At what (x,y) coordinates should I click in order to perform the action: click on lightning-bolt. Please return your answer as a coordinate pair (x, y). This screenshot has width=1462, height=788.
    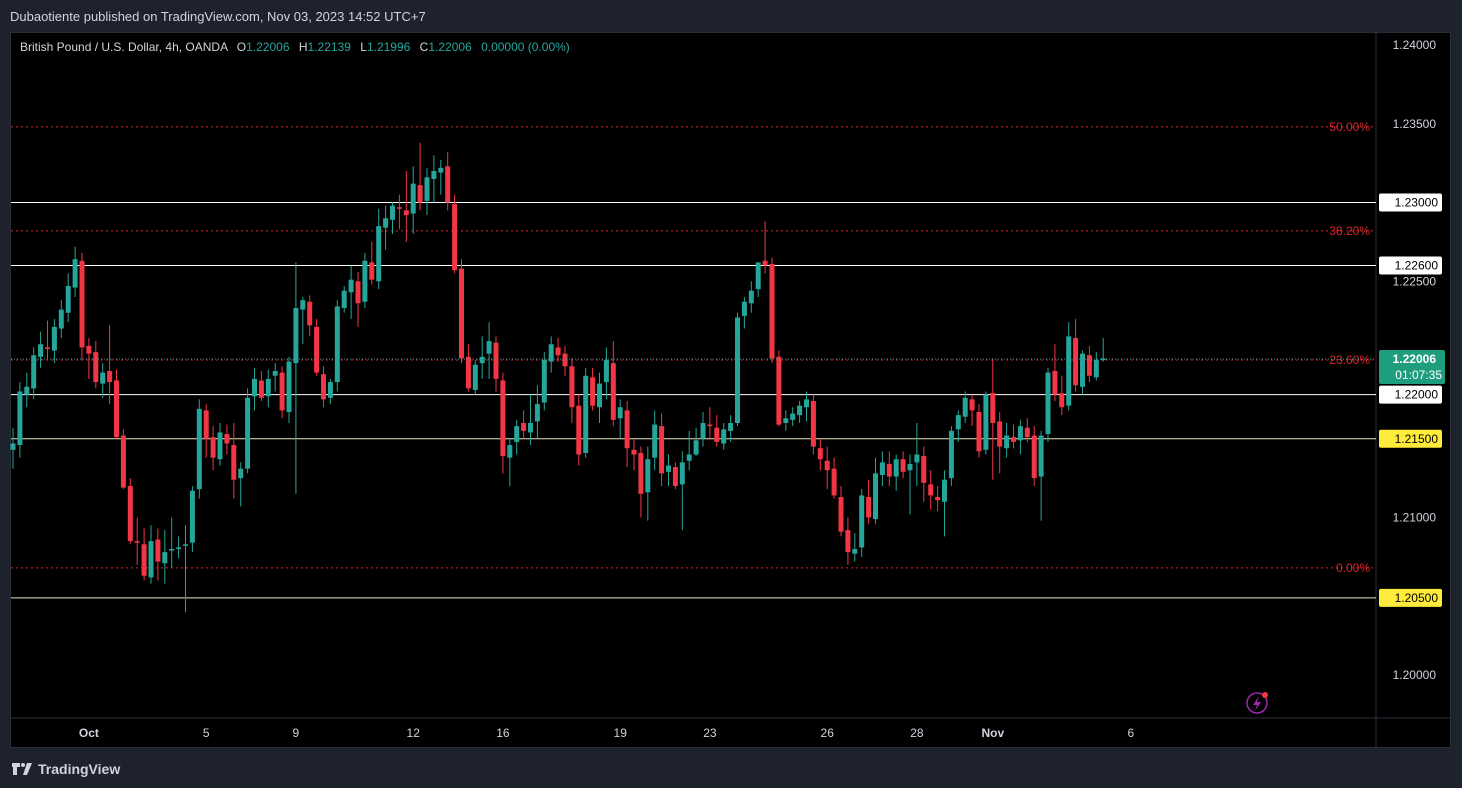
    Looking at the image, I should click on (1257, 703).